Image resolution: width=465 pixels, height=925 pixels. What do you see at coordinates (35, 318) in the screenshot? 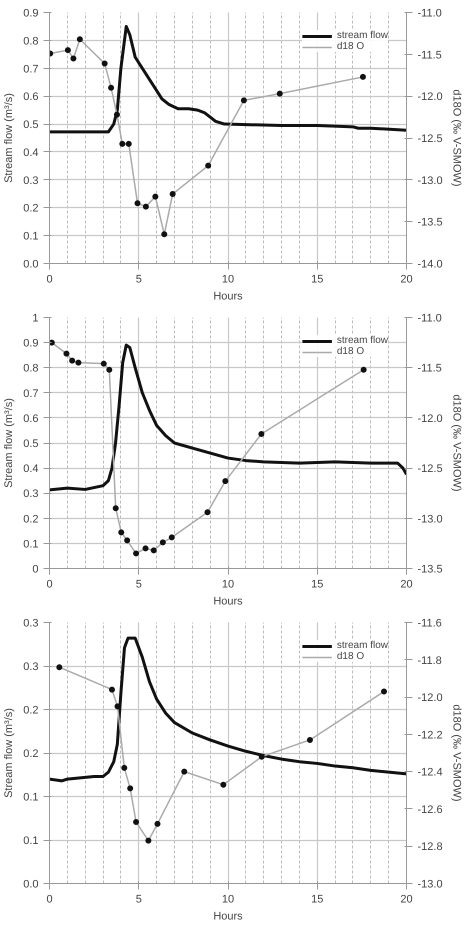
I see `y-tick-label: 1` at bounding box center [35, 318].